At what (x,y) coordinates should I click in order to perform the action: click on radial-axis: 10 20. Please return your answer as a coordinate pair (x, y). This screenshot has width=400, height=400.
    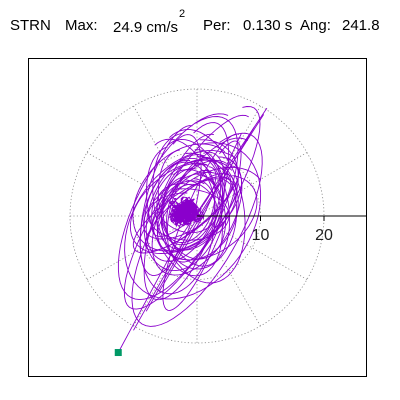
    Looking at the image, I should click on (281, 229).